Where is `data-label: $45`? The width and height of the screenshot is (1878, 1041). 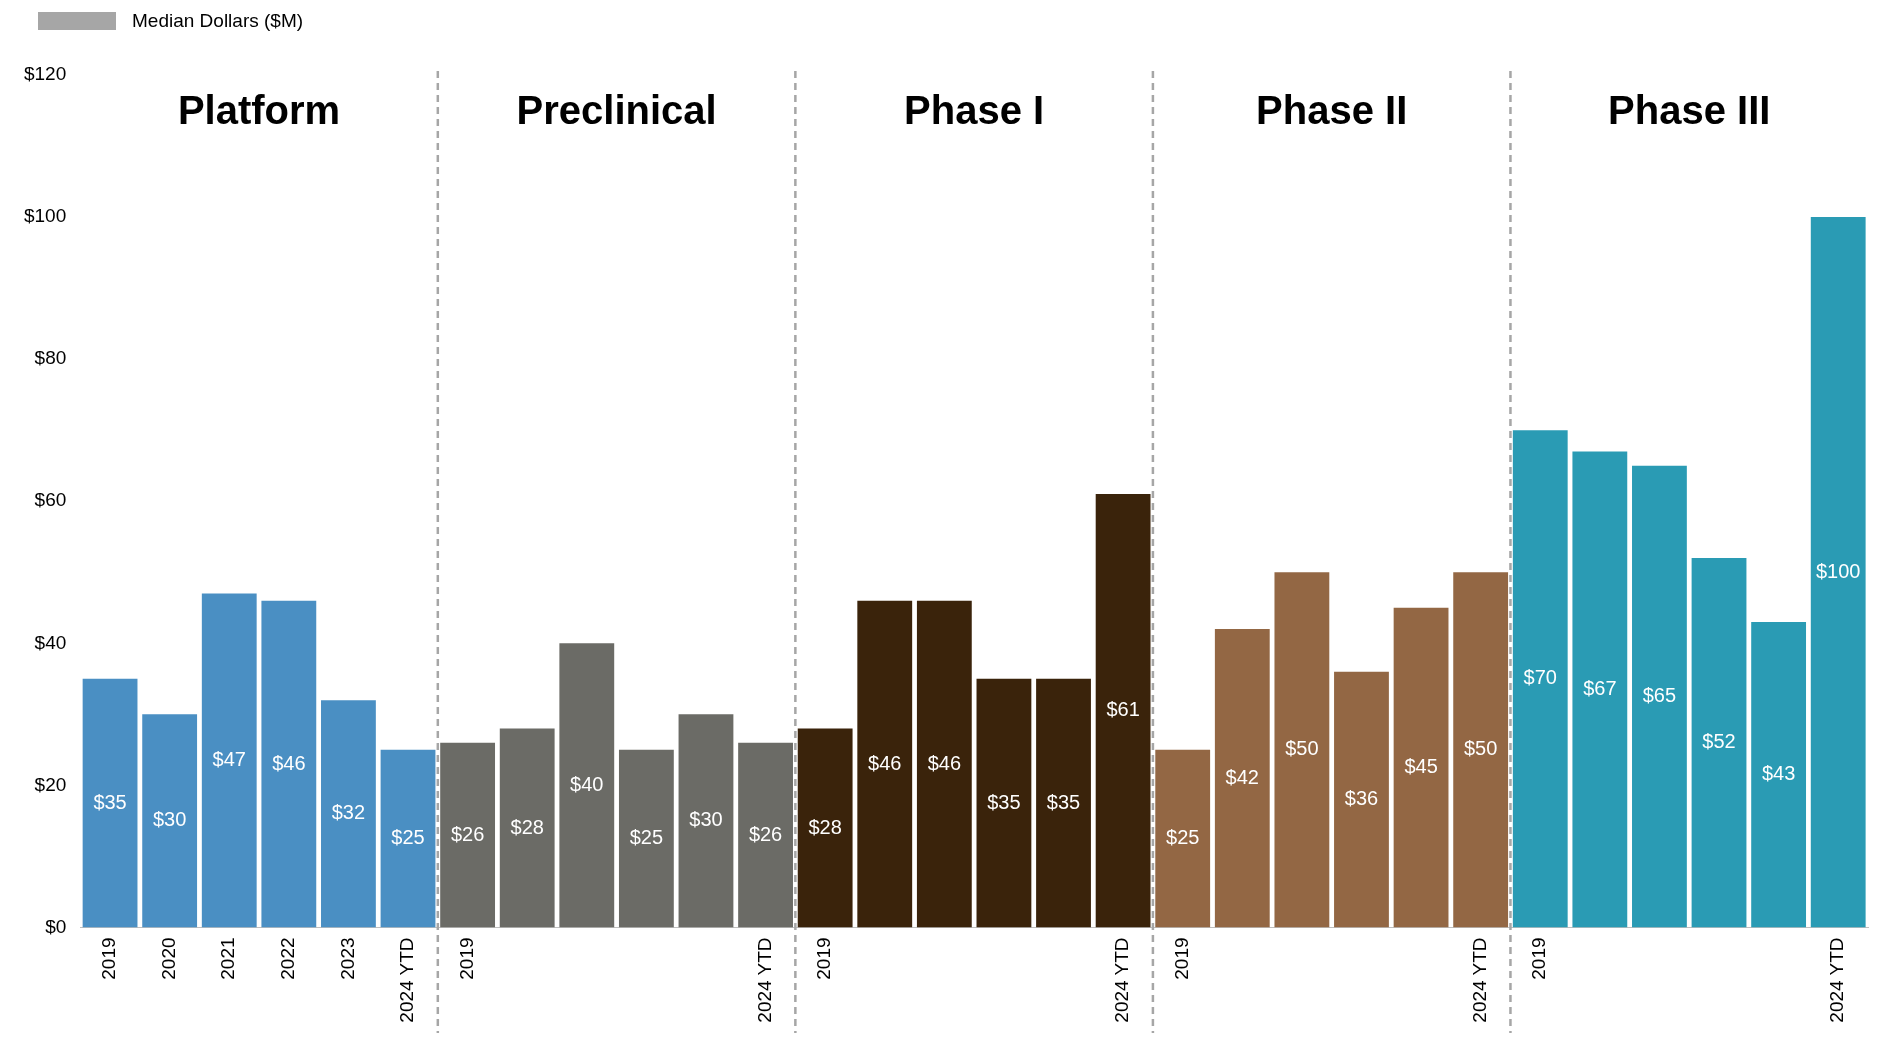 data-label: $45 is located at coordinates (1421, 766).